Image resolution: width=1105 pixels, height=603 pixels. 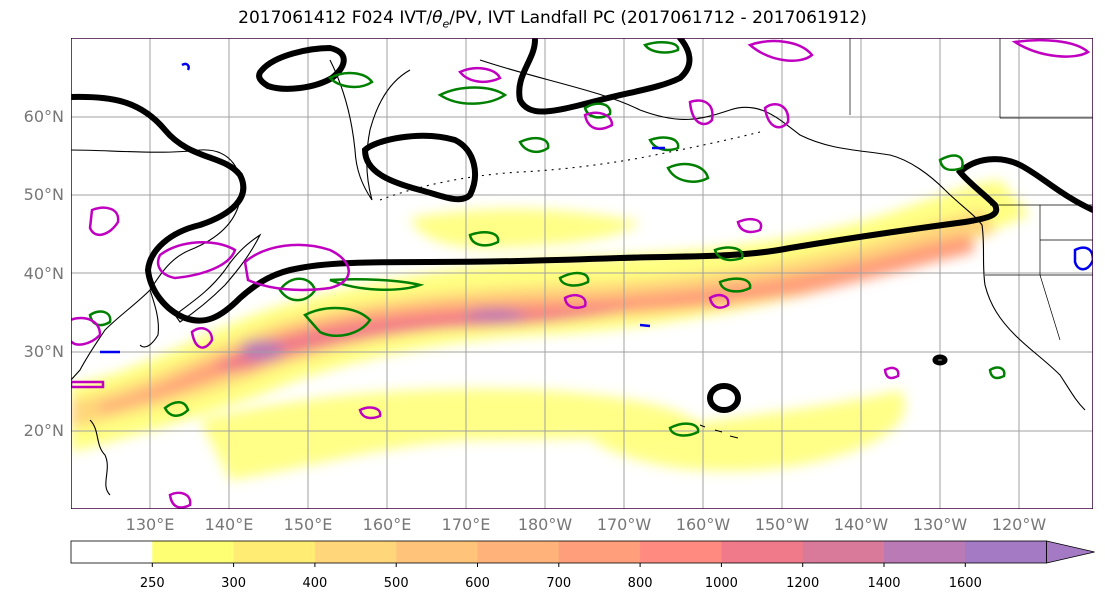 What do you see at coordinates (640, 583) in the screenshot?
I see `colorbar-tick-label: 800` at bounding box center [640, 583].